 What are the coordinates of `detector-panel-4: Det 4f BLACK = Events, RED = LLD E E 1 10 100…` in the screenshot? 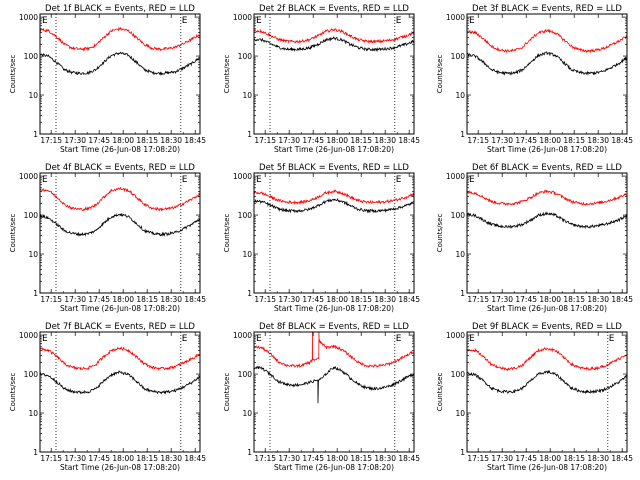 It's located at (107, 238).